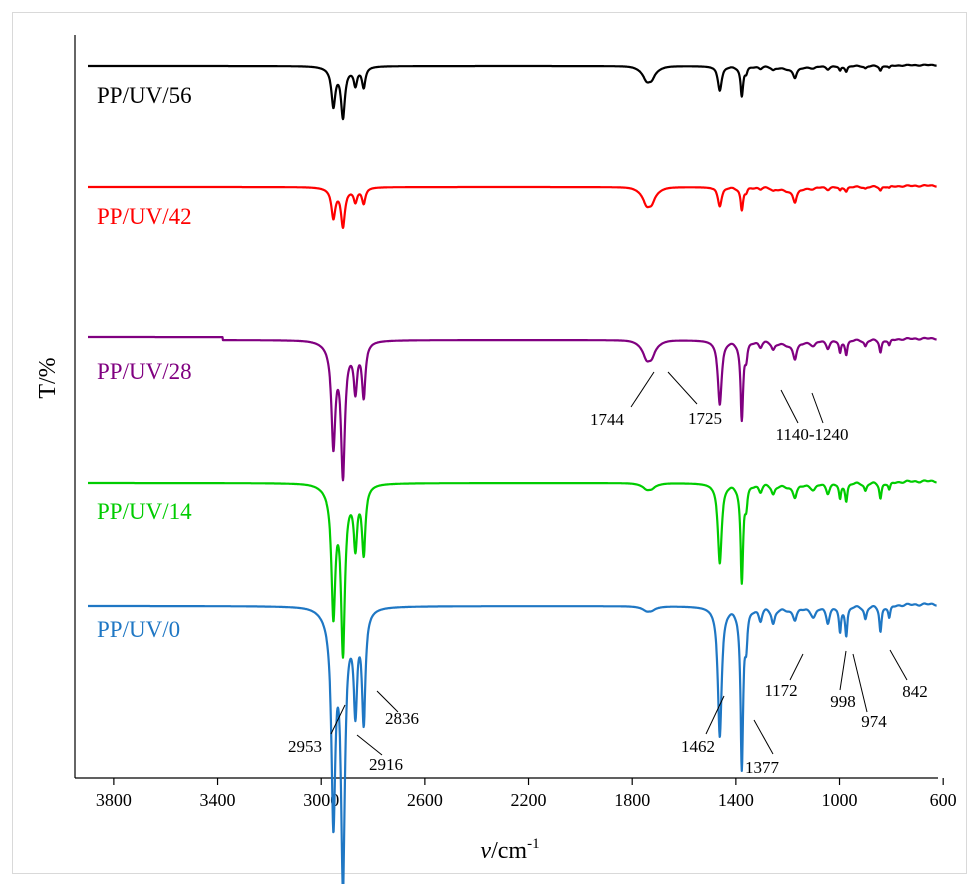  I want to click on peak-annotation-label: 2836, so click(402, 718).